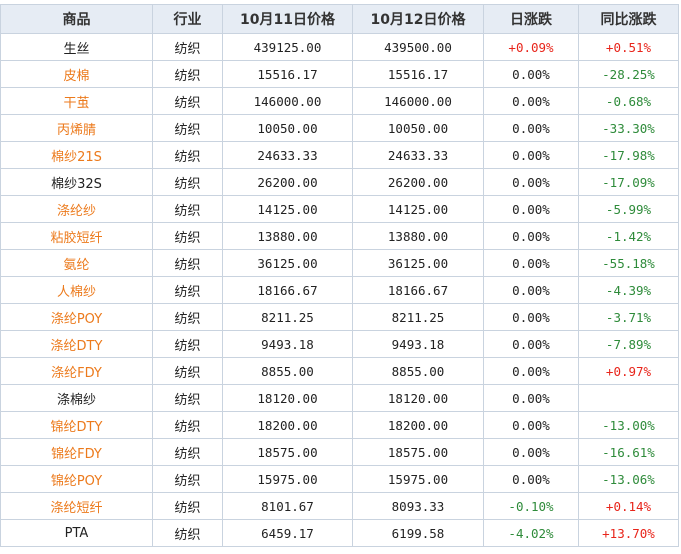 The image size is (681, 554). What do you see at coordinates (339, 344) in the screenshot?
I see `table-row: 涤纶DTY 纺织 9493.18 9493.18 0.00% -7.89%` at bounding box center [339, 344].